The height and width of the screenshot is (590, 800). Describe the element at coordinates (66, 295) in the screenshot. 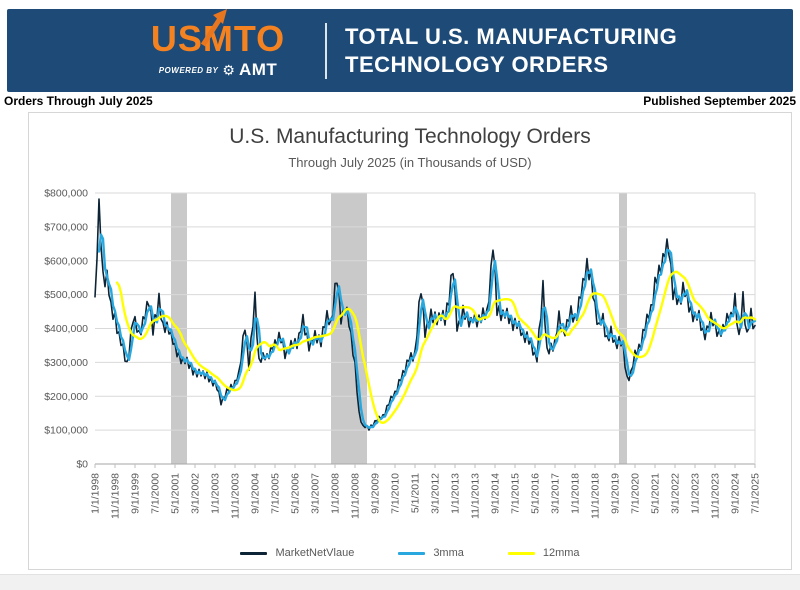

I see `y-axis-tick-label: $500,000` at that location.